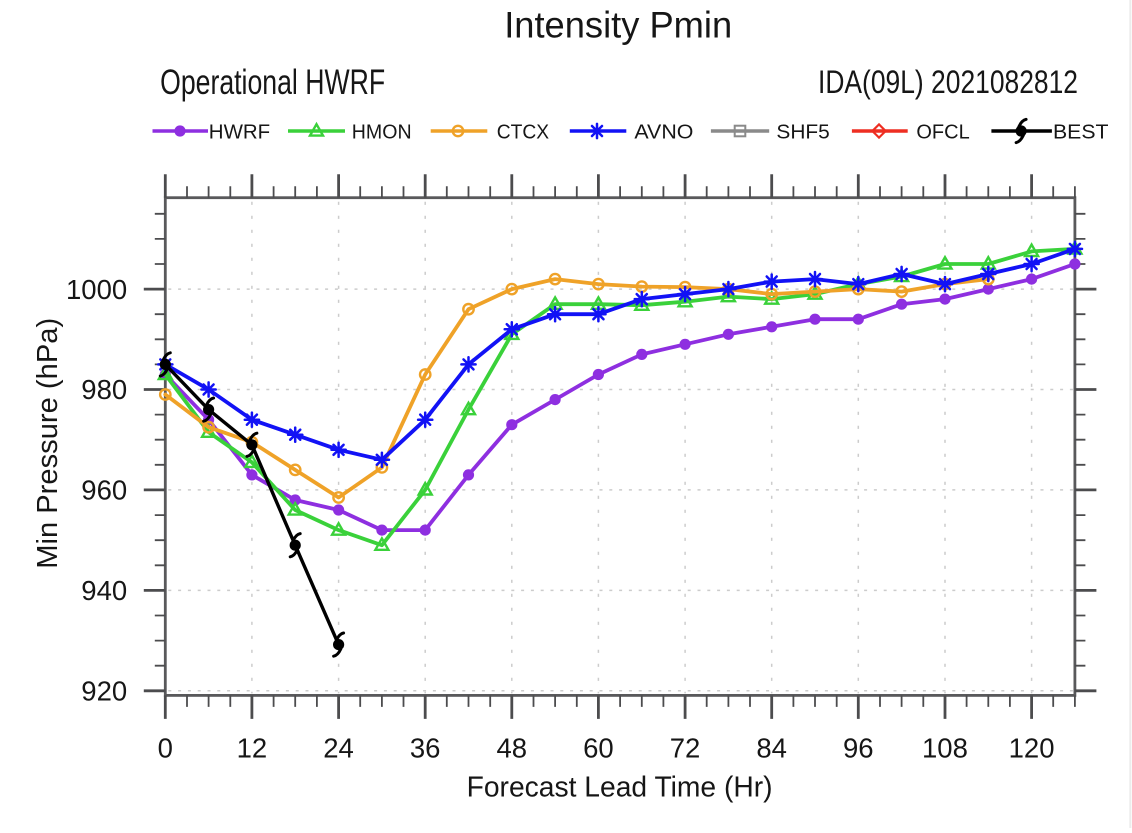  I want to click on svg-text: CTCX, so click(523, 132).